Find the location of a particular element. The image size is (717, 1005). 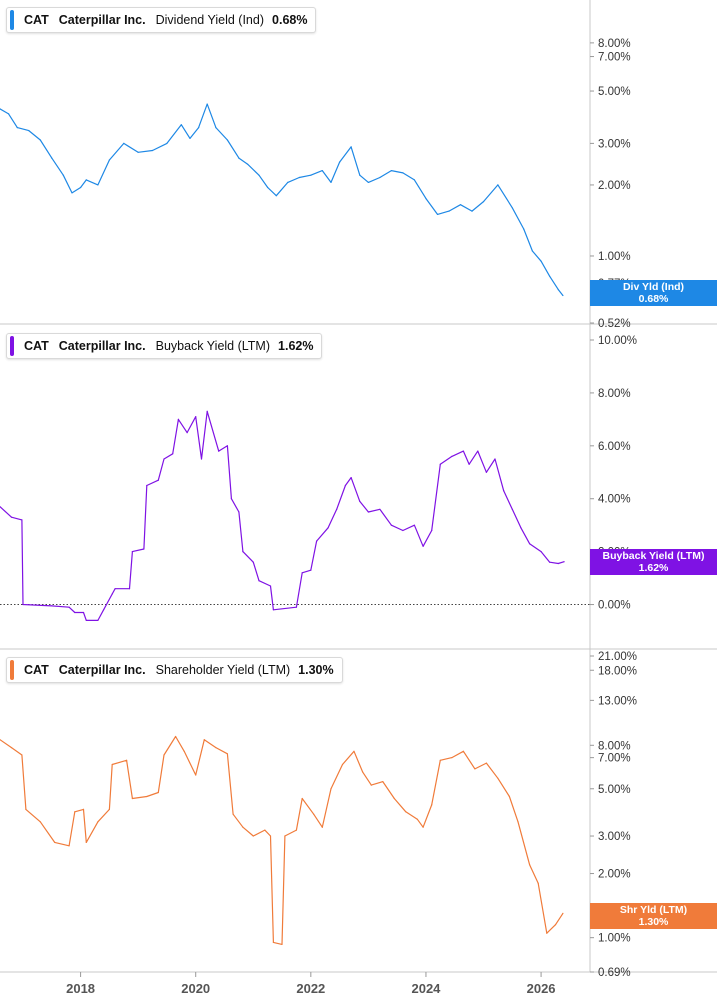

x-tick-label: 2026 is located at coordinates (541, 988).